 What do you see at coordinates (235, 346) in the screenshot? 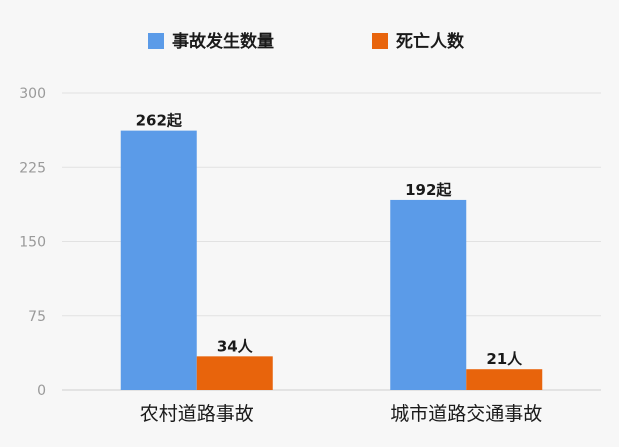
I see `data-label-0-1: 34人` at bounding box center [235, 346].